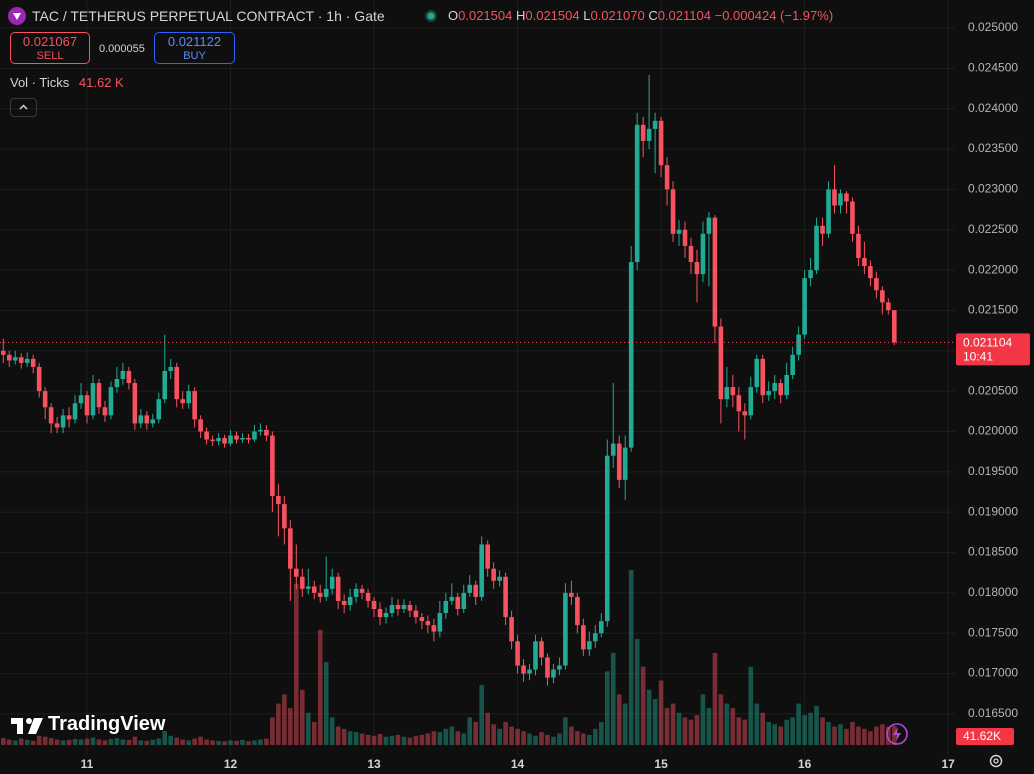 Image resolution: width=1034 pixels, height=774 pixels. Describe the element at coordinates (50, 48) in the screenshot. I see `sell-button: 0.021067 SELL` at that location.